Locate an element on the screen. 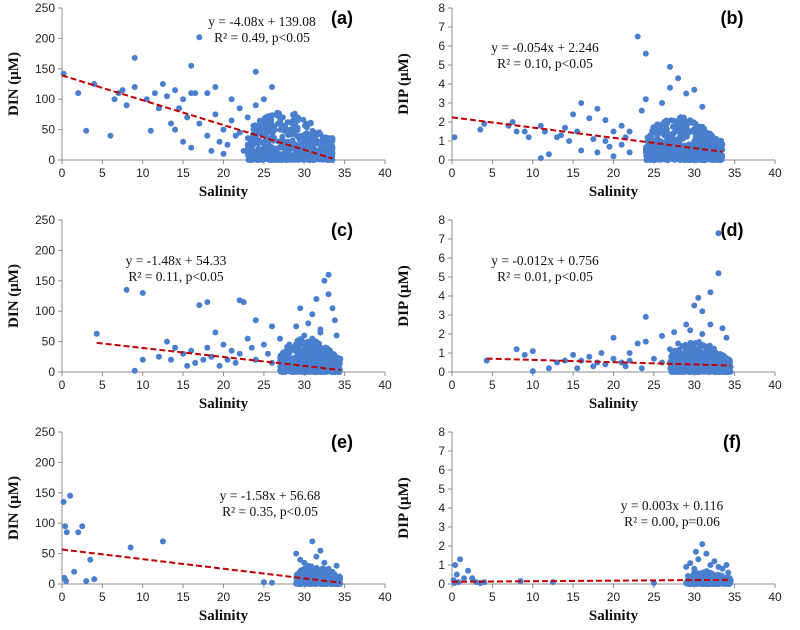 This screenshot has width=800, height=630. y-tick-label: 50 is located at coordinates (49, 130).